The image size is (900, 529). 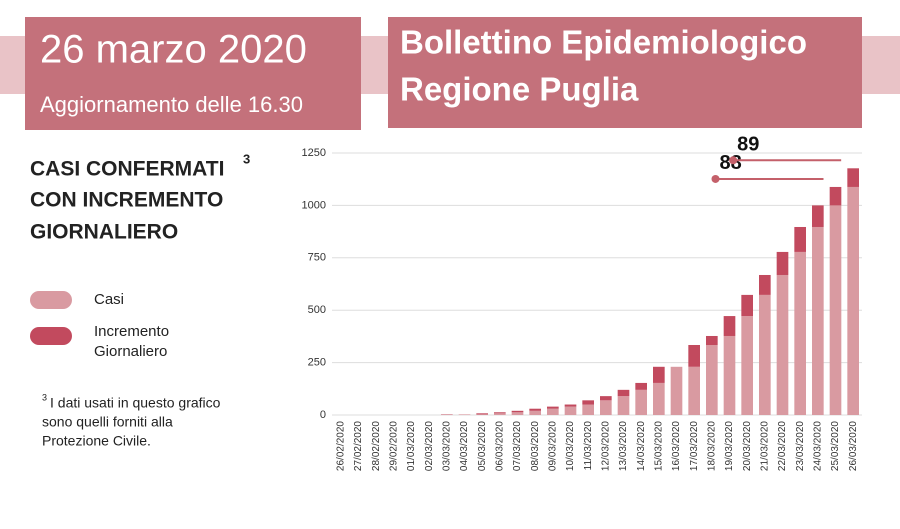 I want to click on x-tick-label: 22/03/2020, so click(x=782, y=446).